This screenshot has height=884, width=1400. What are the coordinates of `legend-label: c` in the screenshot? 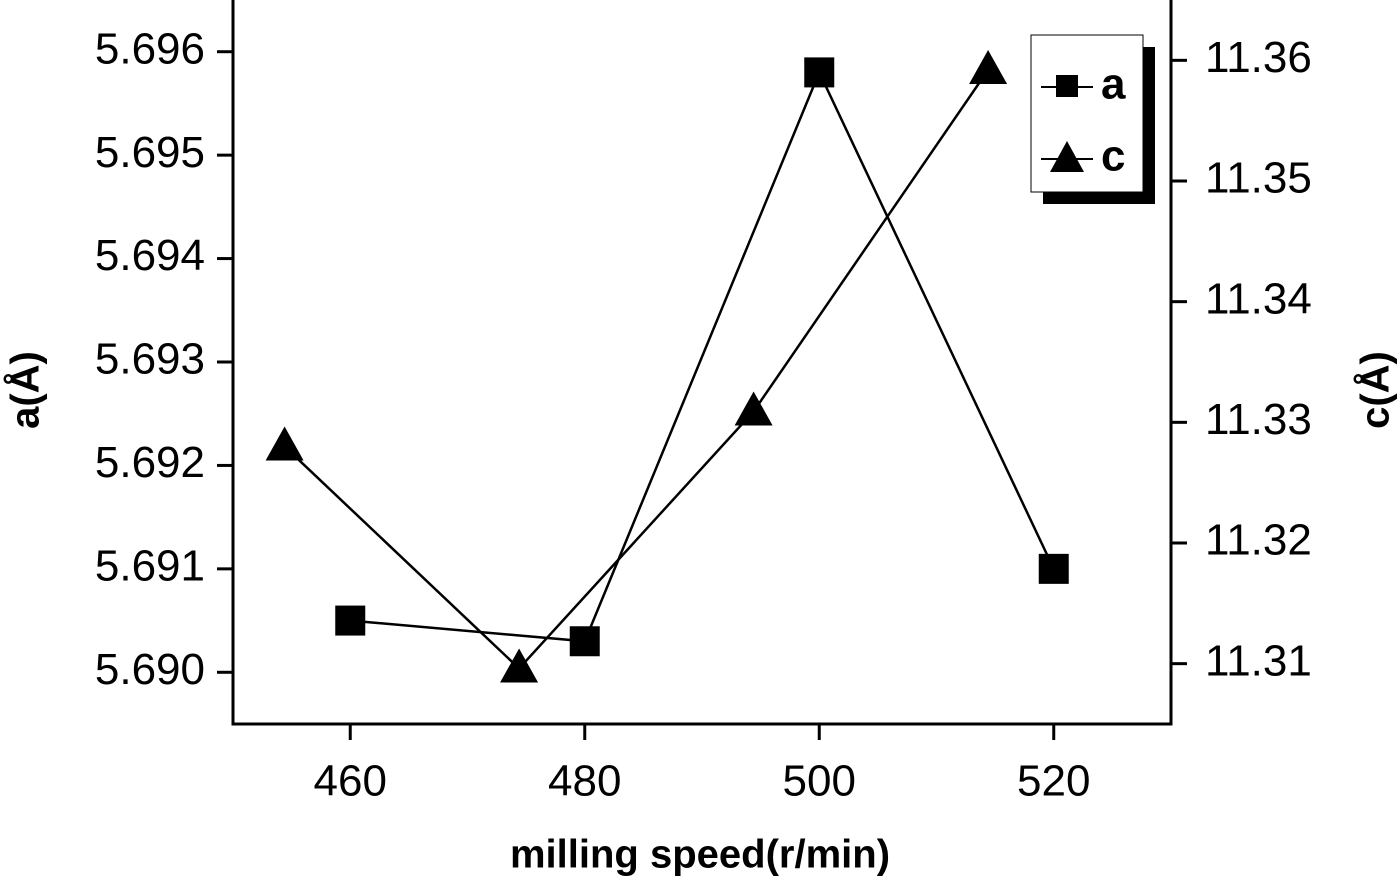 It's located at (1113, 156).